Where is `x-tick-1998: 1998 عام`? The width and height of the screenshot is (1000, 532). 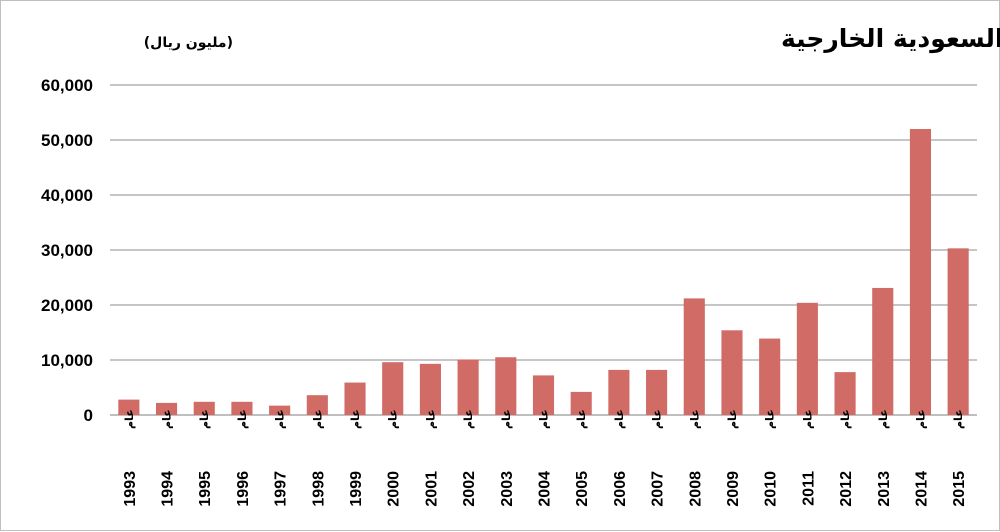 x-tick-1998: 1998 عام is located at coordinates (318, 457).